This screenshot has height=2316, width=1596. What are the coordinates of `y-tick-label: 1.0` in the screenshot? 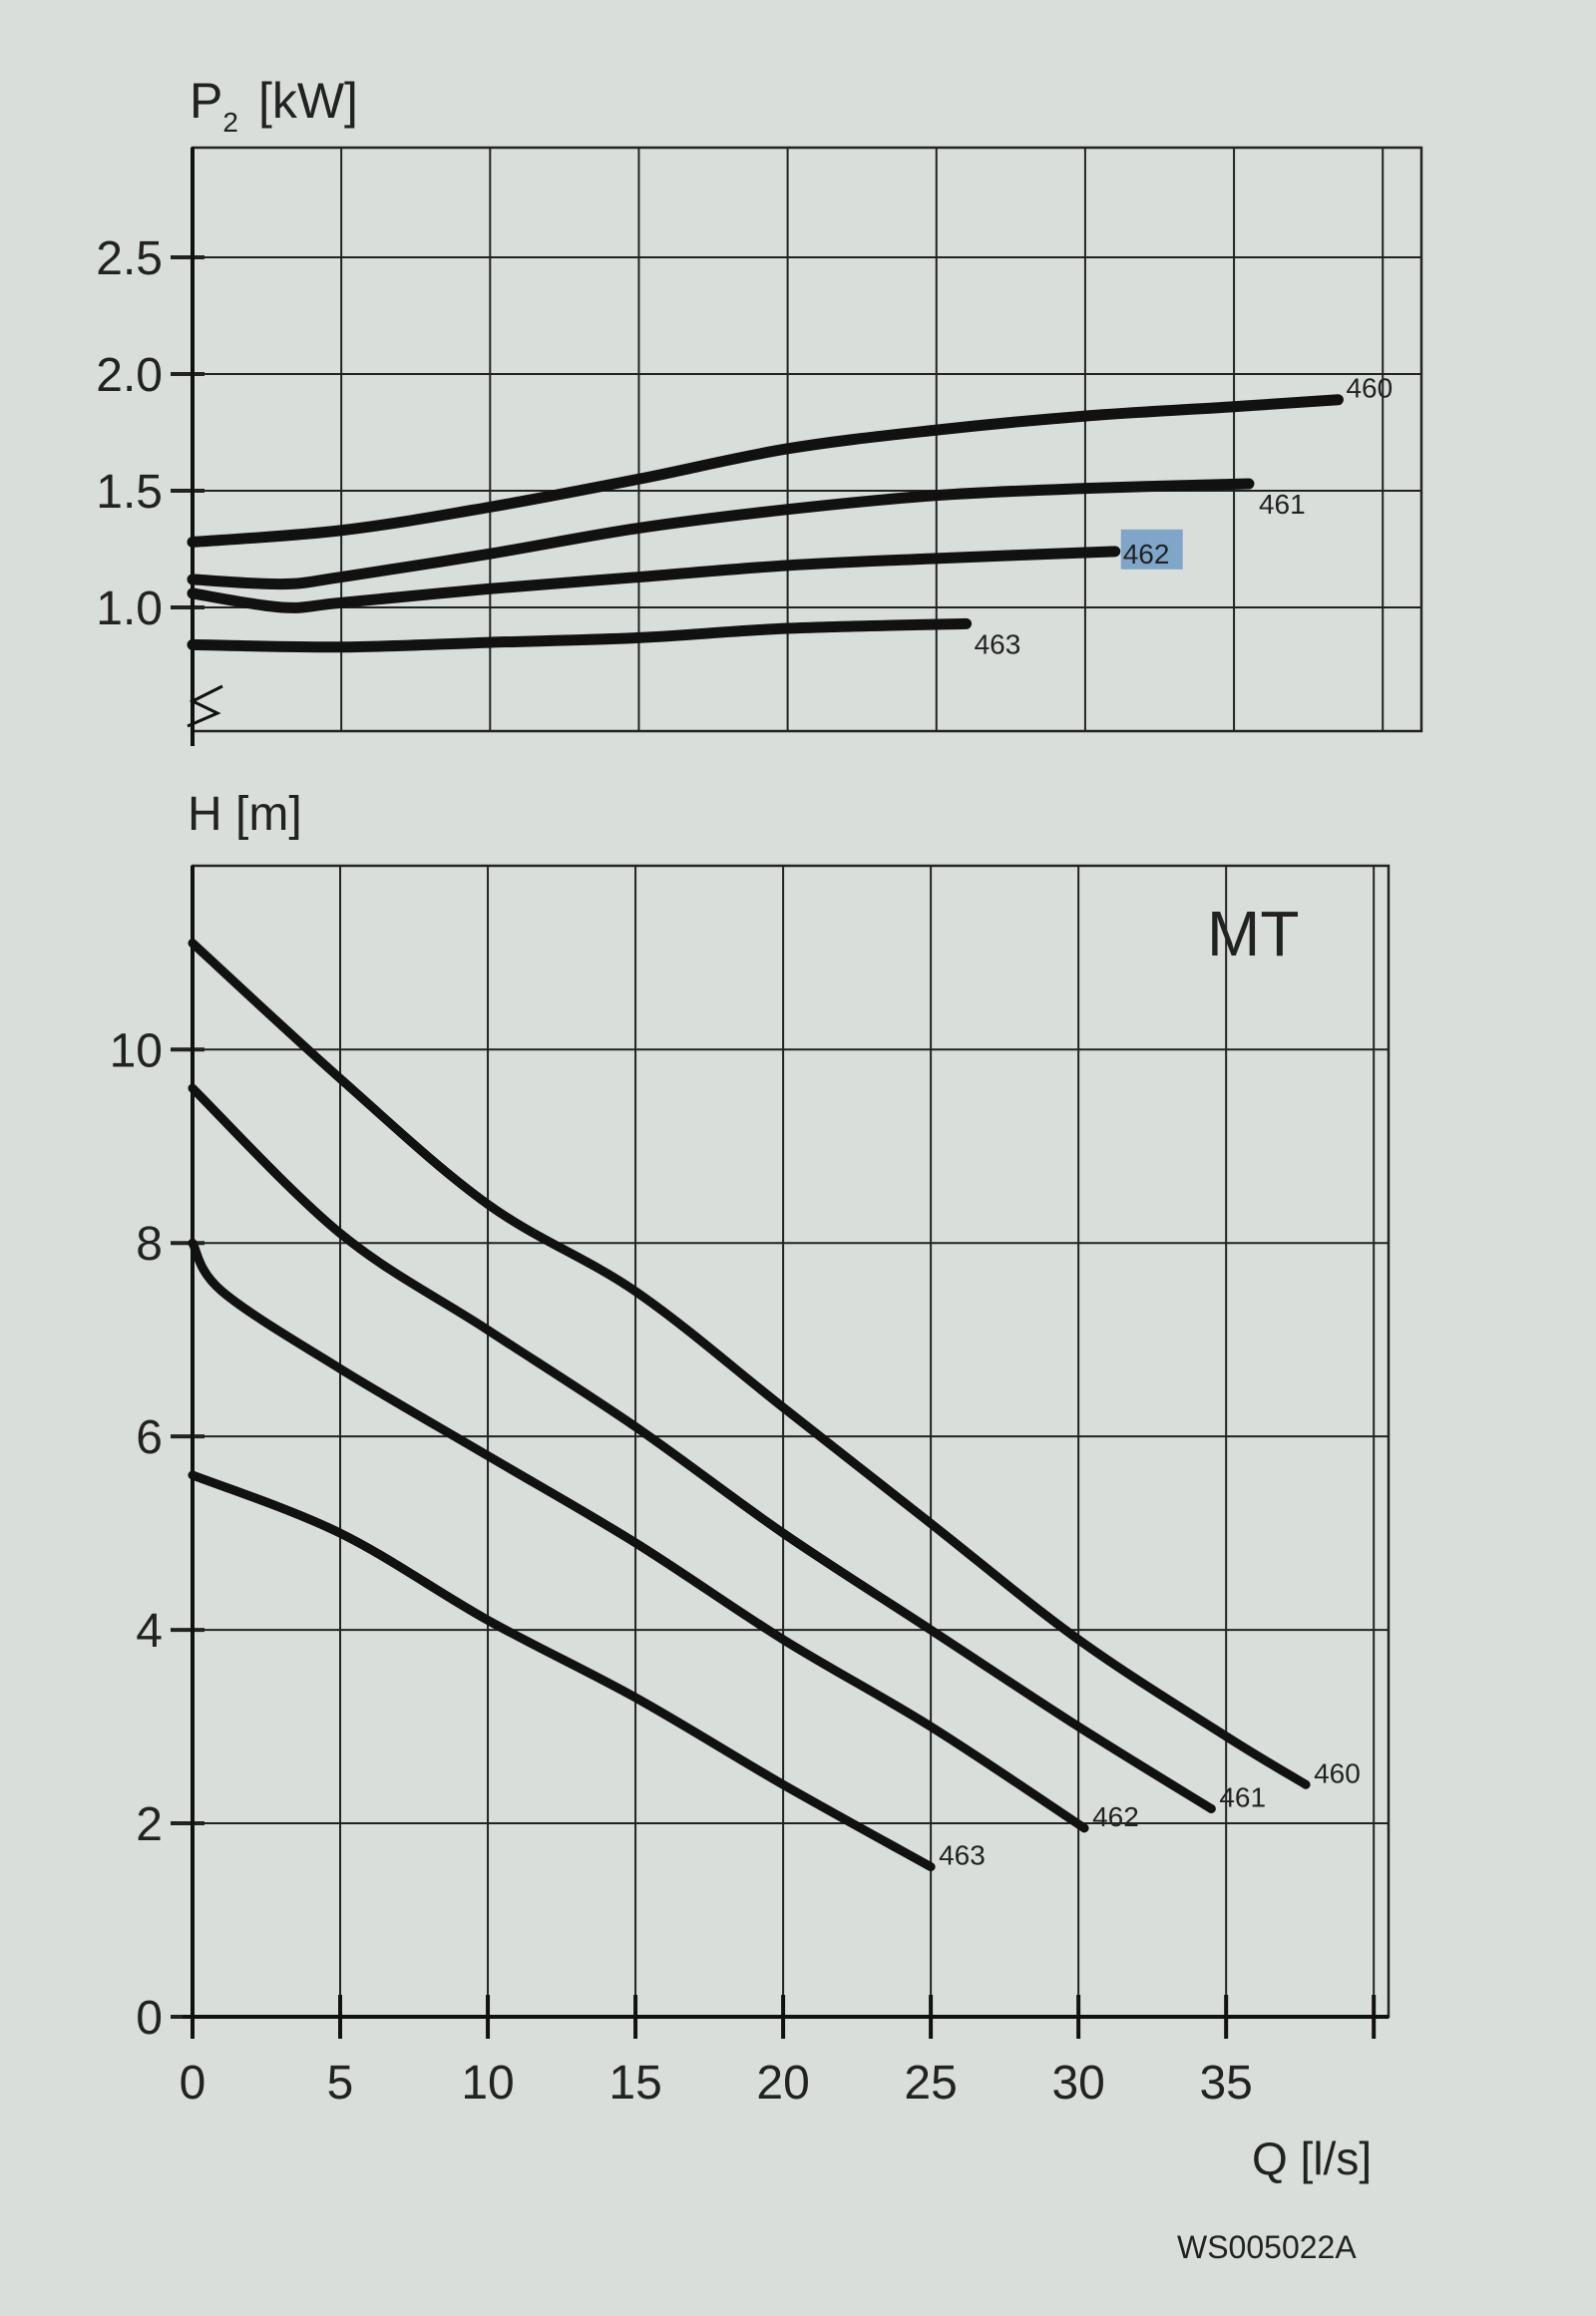 It's located at (129, 608).